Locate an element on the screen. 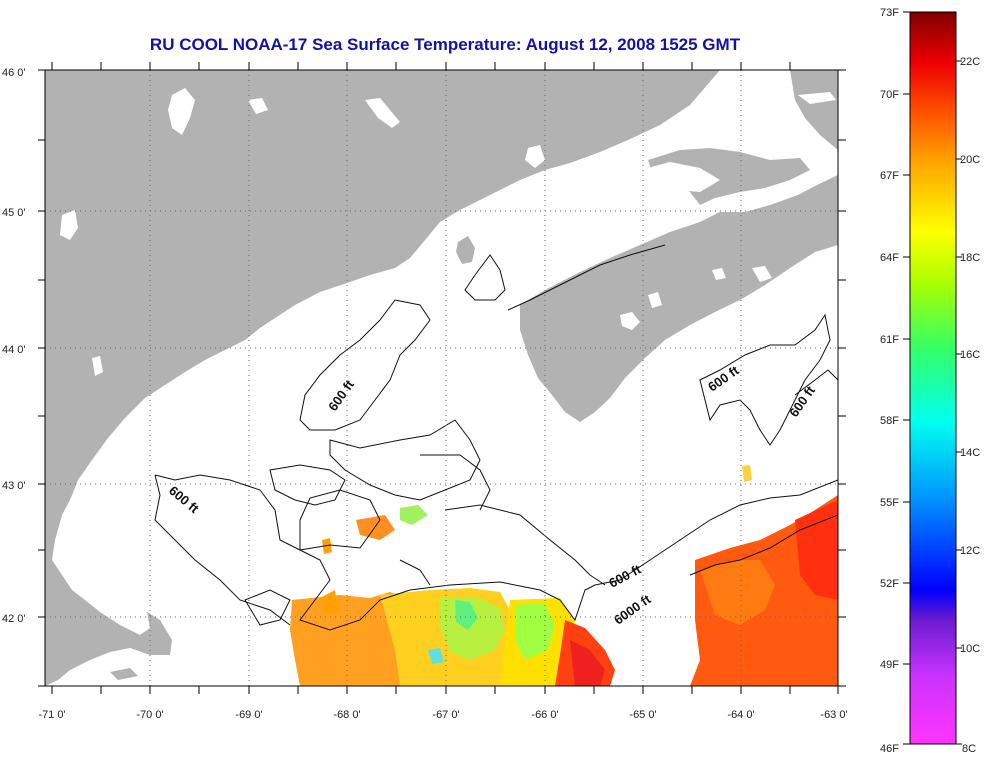  lon-label-63: -63 0' is located at coordinates (833, 715).